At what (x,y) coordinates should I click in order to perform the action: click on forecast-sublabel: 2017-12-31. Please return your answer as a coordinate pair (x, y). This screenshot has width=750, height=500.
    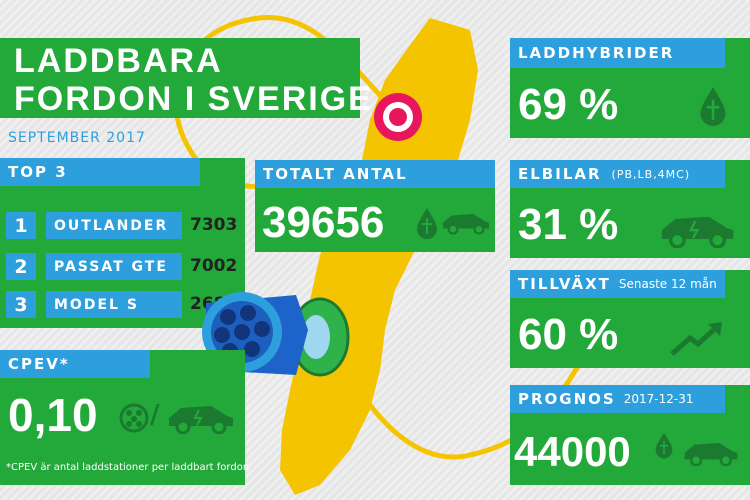
    Looking at the image, I should click on (658, 399).